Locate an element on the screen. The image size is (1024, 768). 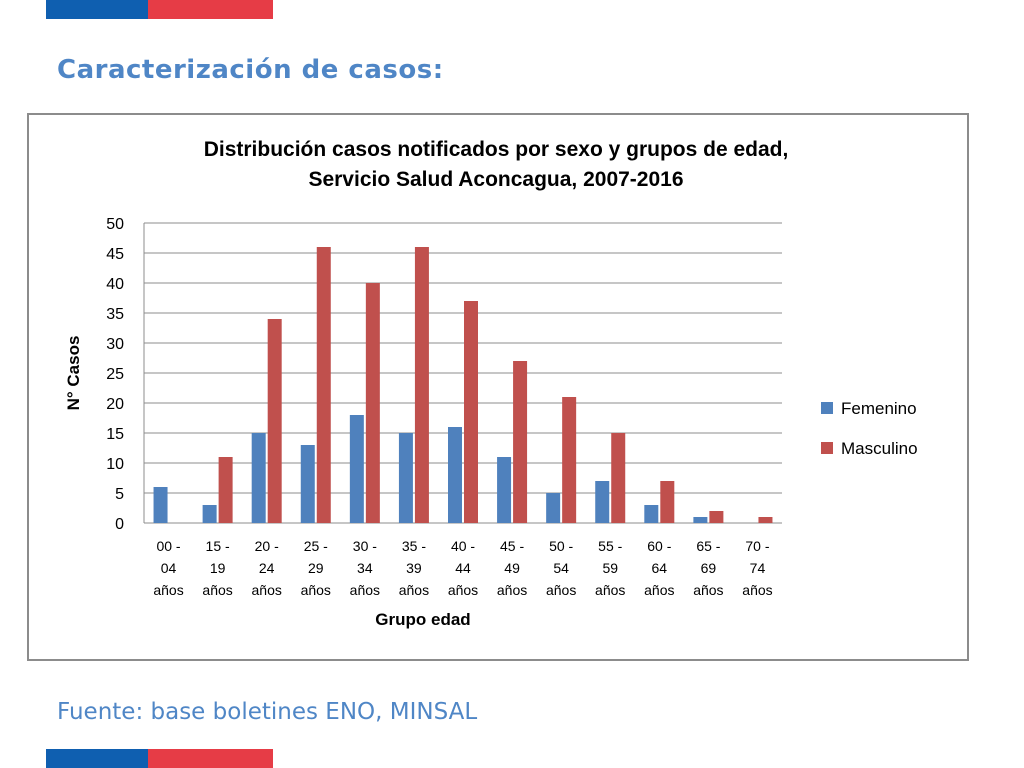
y-tick-label: 30 is located at coordinates (115, 344).